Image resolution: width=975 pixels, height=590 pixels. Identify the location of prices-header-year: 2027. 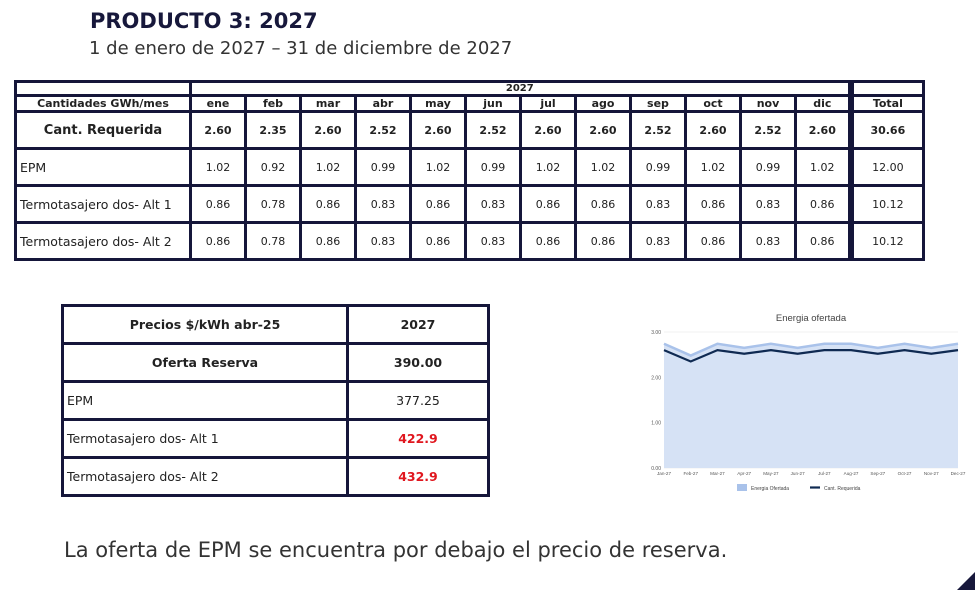
(418, 324).